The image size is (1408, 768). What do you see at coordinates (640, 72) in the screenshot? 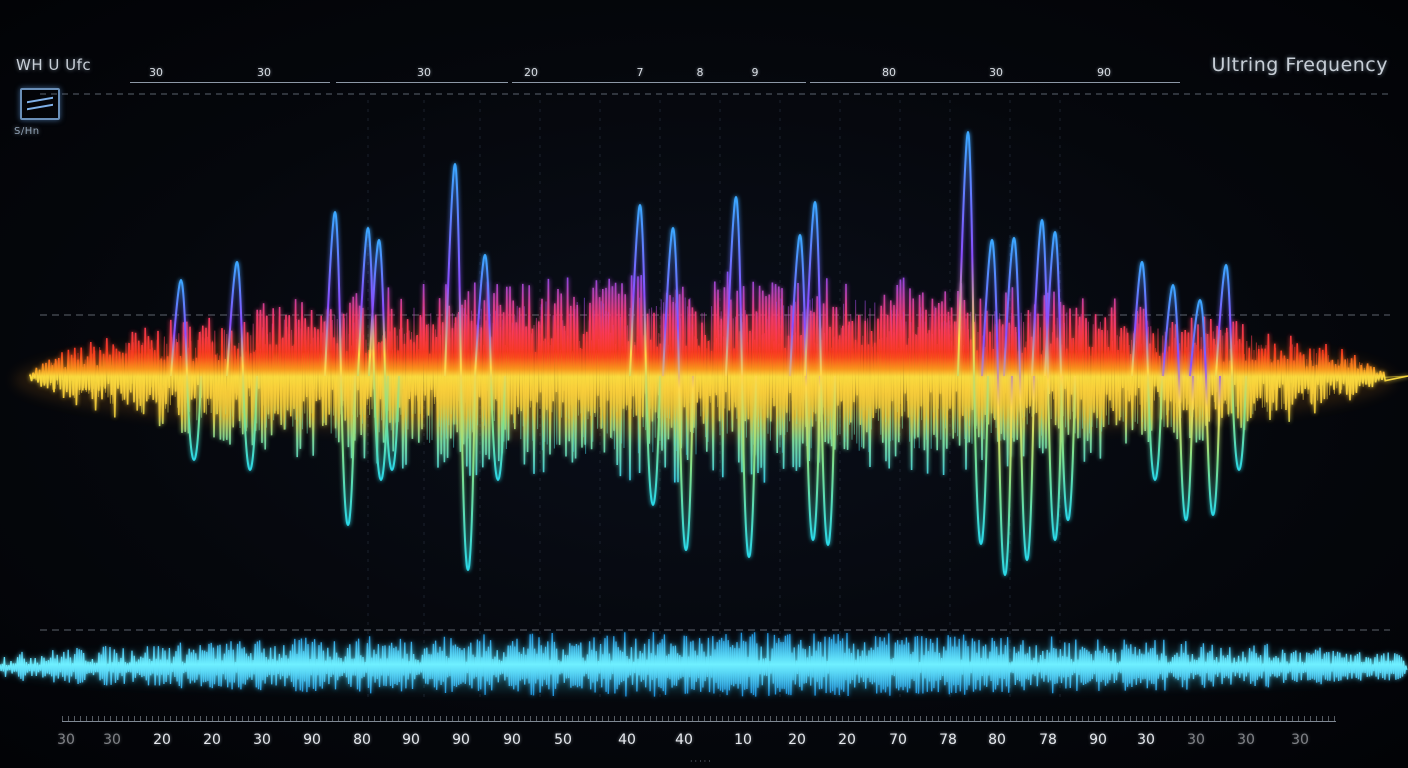
I see `top-scale-label: 7` at bounding box center [640, 72].